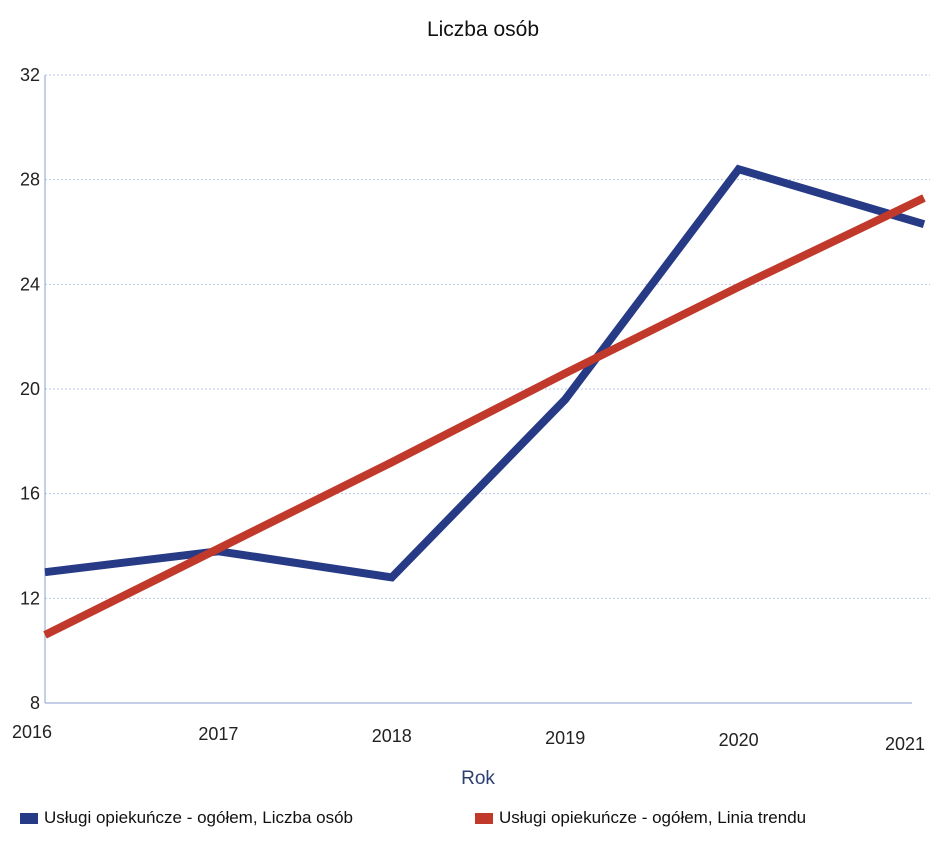 Image resolution: width=935 pixels, height=841 pixels. Describe the element at coordinates (30, 75) in the screenshot. I see `y-tick-label: 32` at that location.